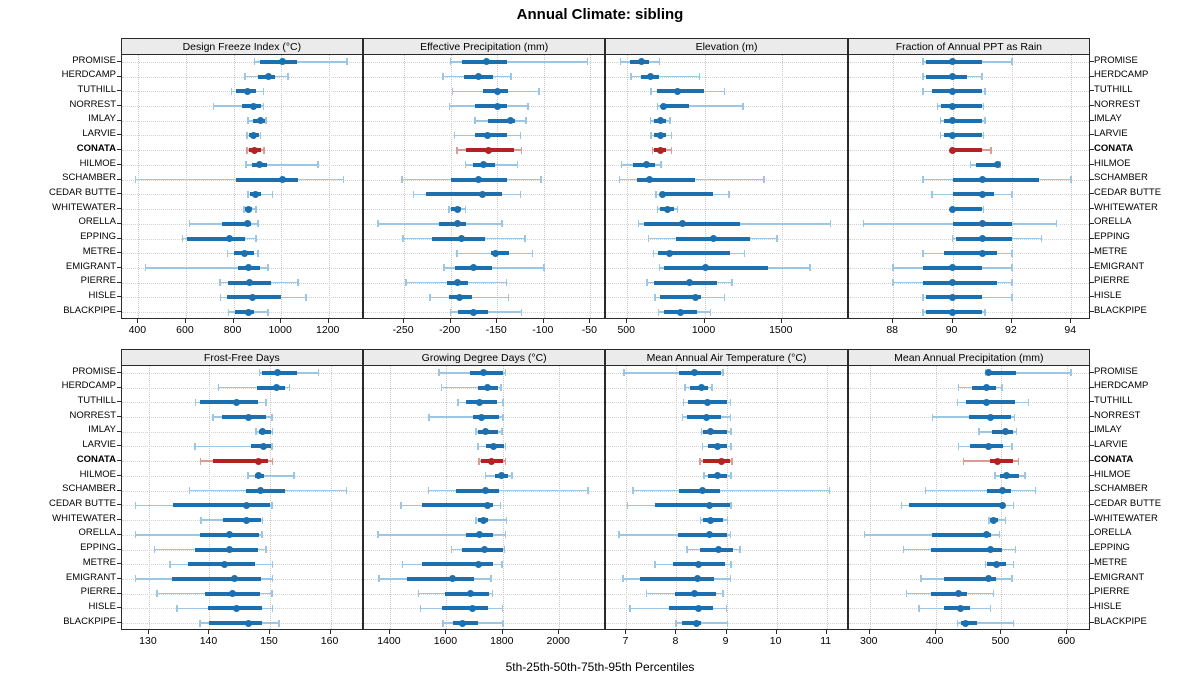 This screenshot has height=700, width=1200. What do you see at coordinates (99, 445) in the screenshot?
I see `station-label-left-larvie: LARVIE` at bounding box center [99, 445].